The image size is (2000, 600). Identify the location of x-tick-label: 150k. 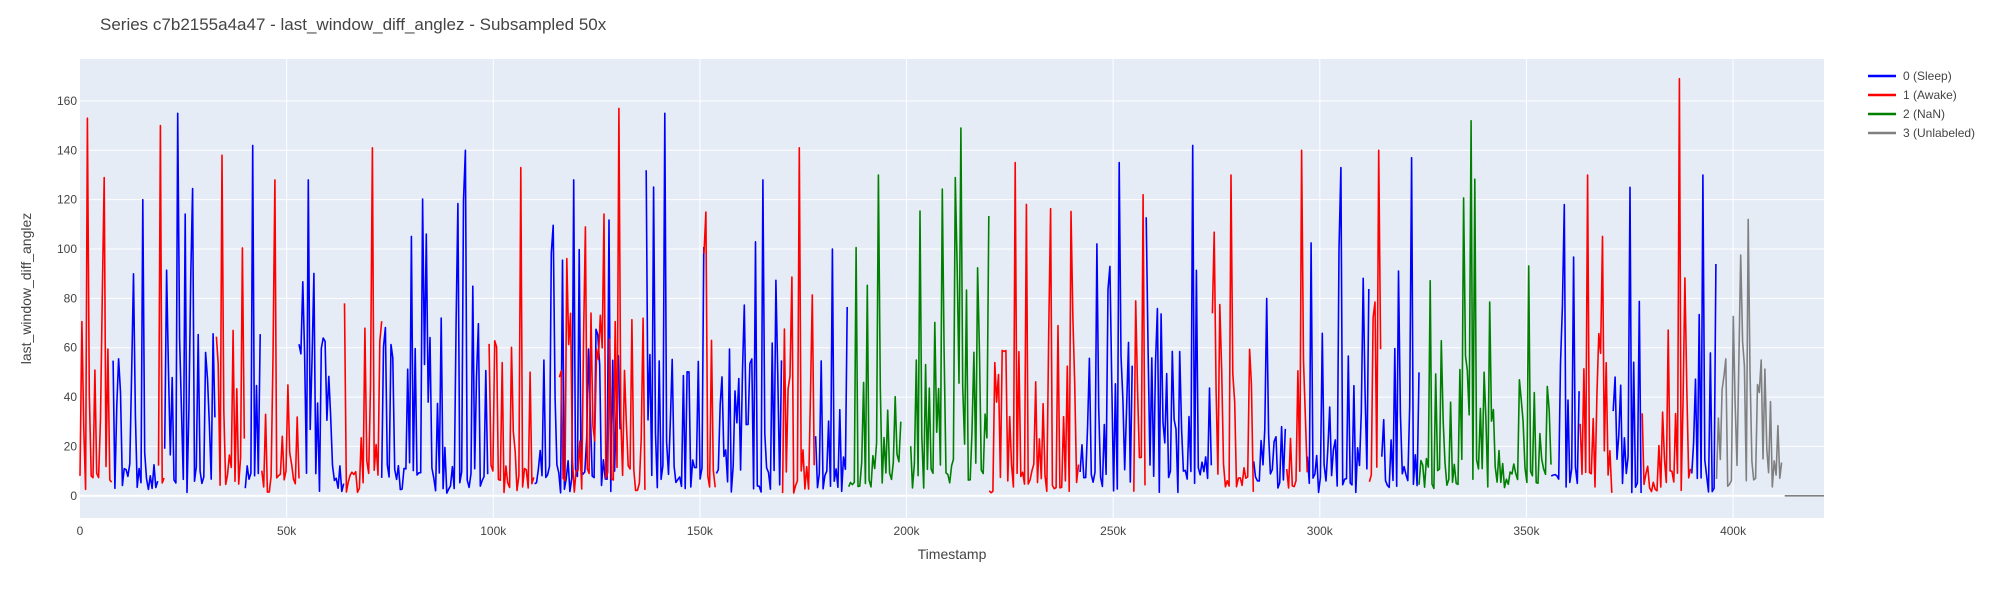
(700, 531).